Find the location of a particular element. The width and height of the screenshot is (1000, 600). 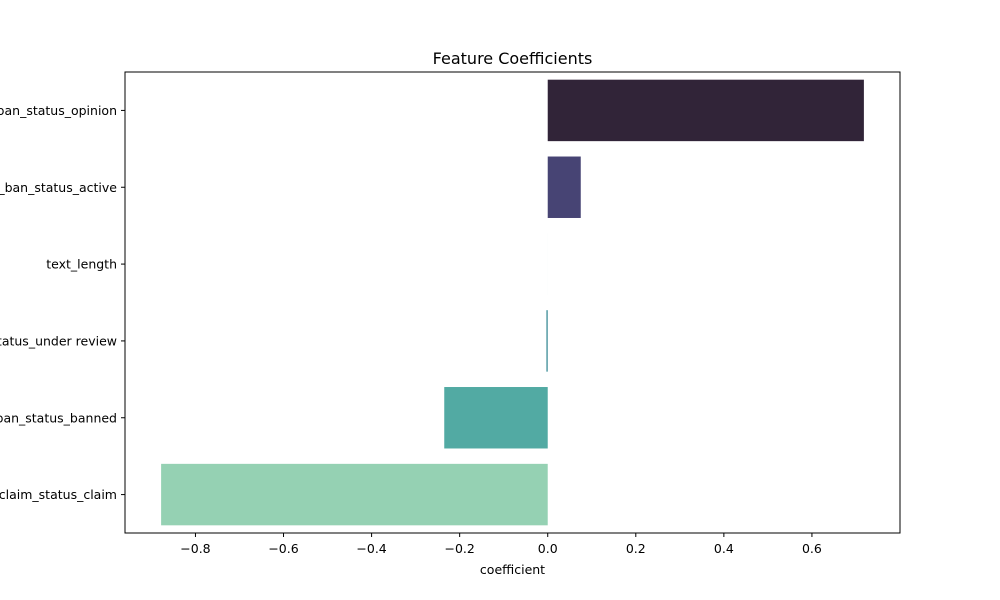

x-tick-label: −0.6 is located at coordinates (283, 548).